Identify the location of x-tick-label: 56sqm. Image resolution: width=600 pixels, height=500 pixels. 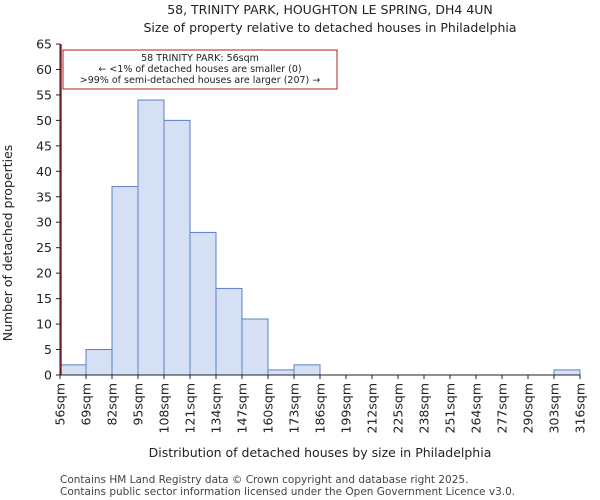
(60, 404).